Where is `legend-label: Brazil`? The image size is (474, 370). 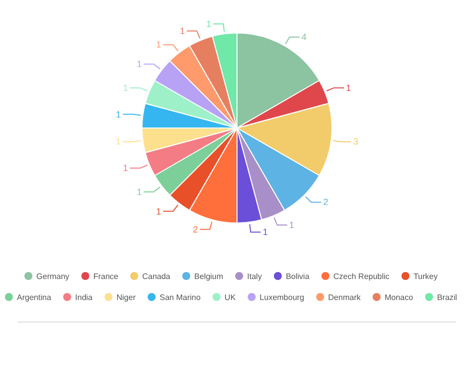
legend-label: Brazil is located at coordinates (447, 297).